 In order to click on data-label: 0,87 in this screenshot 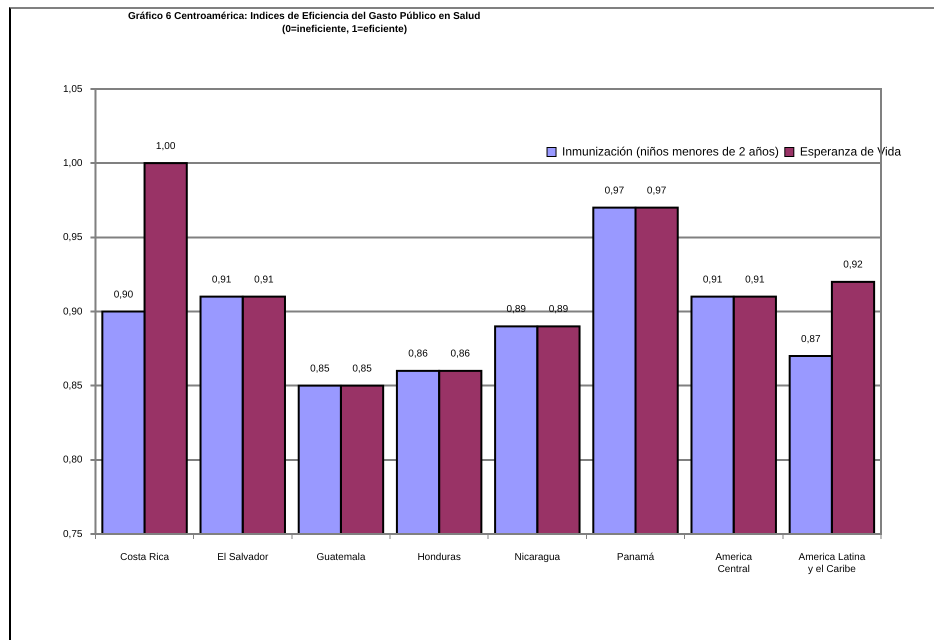, I will do `click(811, 339)`.